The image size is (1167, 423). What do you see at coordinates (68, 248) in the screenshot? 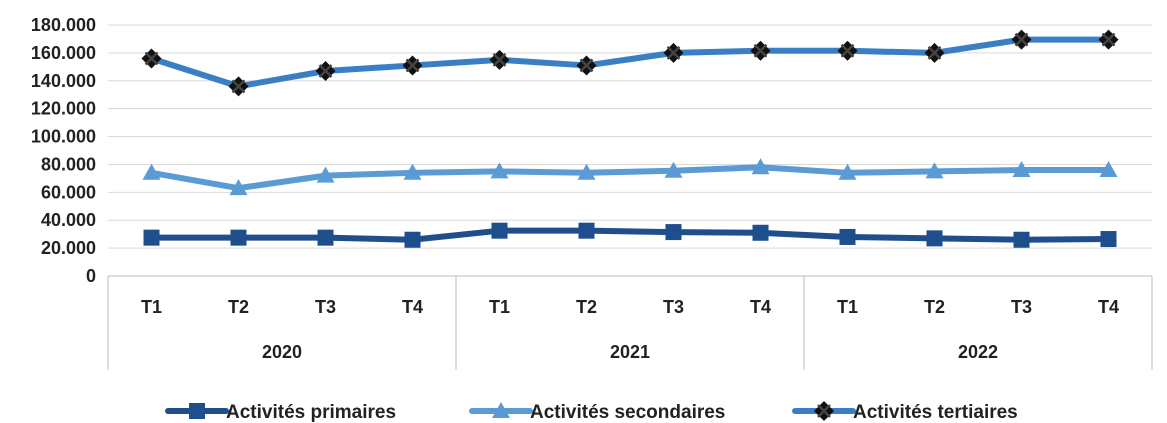
I see `y-tick-label: 20.000` at bounding box center [68, 248].